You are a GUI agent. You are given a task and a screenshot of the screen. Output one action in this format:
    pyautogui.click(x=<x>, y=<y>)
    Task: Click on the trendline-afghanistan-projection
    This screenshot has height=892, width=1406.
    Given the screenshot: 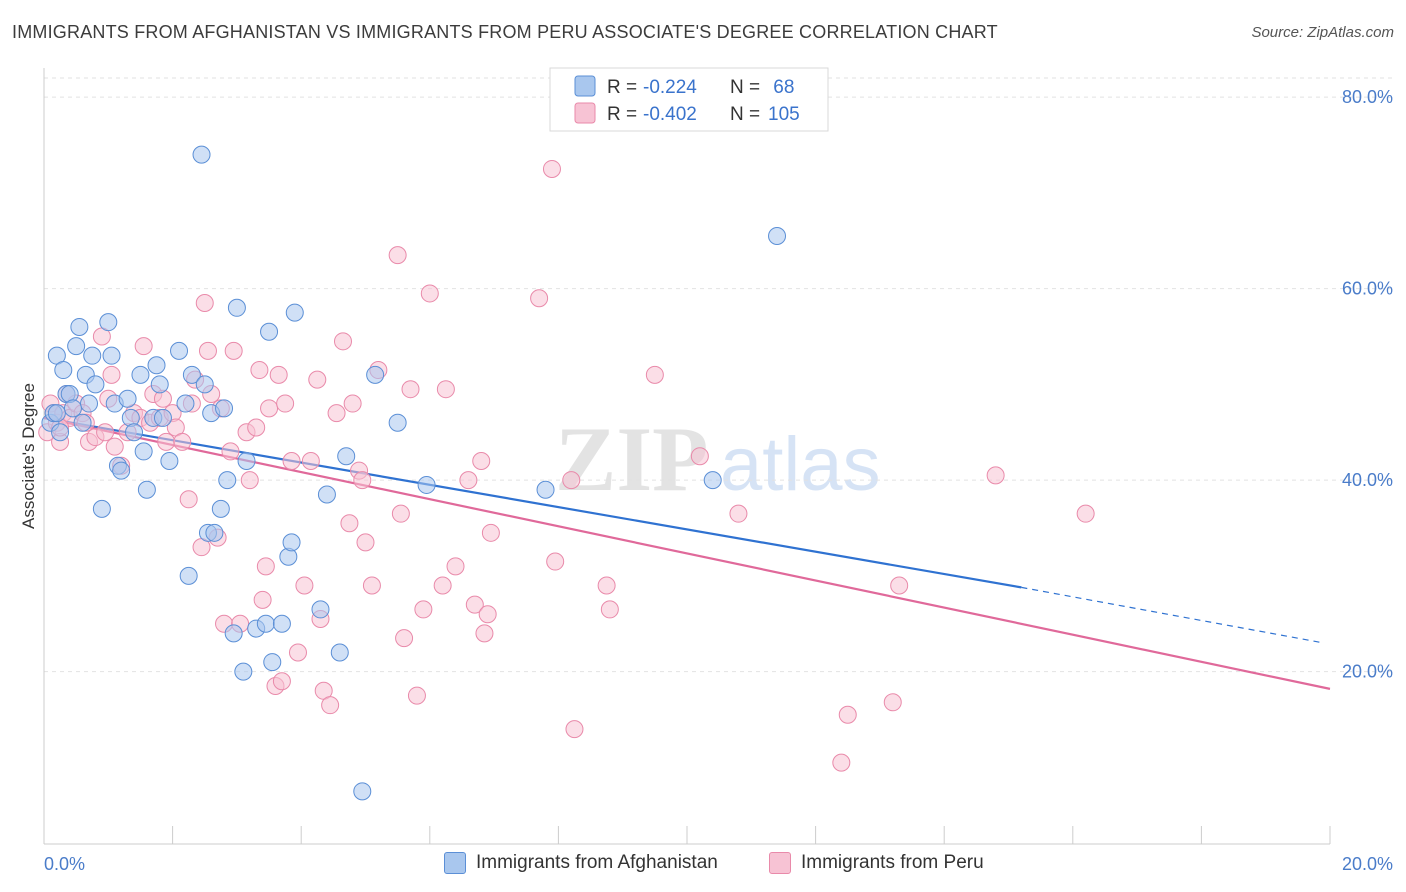 What is the action you would take?
    pyautogui.click(x=1172, y=615)
    